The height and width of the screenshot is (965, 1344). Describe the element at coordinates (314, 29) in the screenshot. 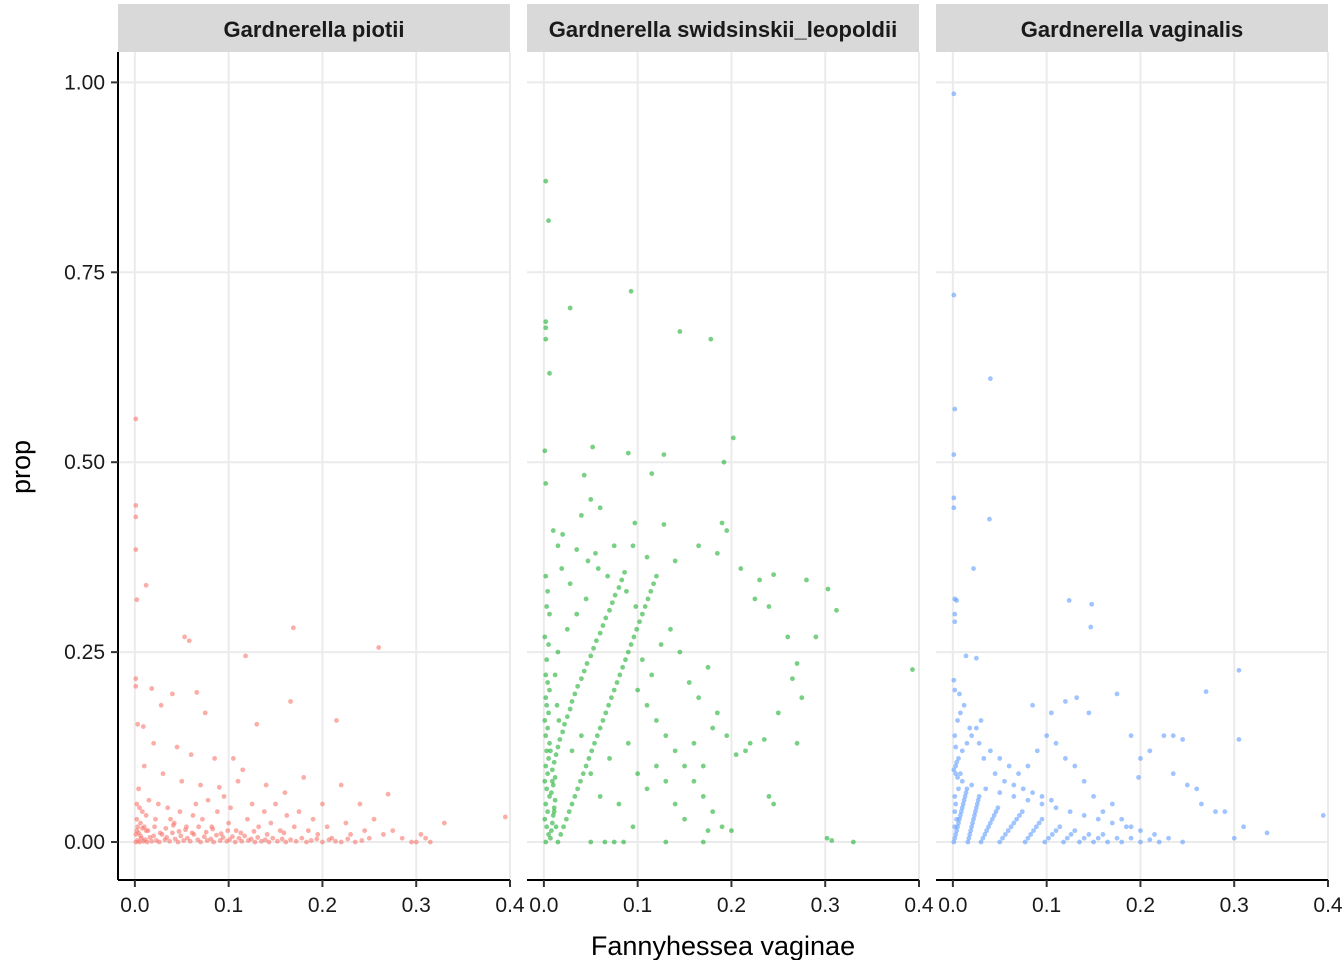

I see `strip-label: Gardnerella piotii` at that location.